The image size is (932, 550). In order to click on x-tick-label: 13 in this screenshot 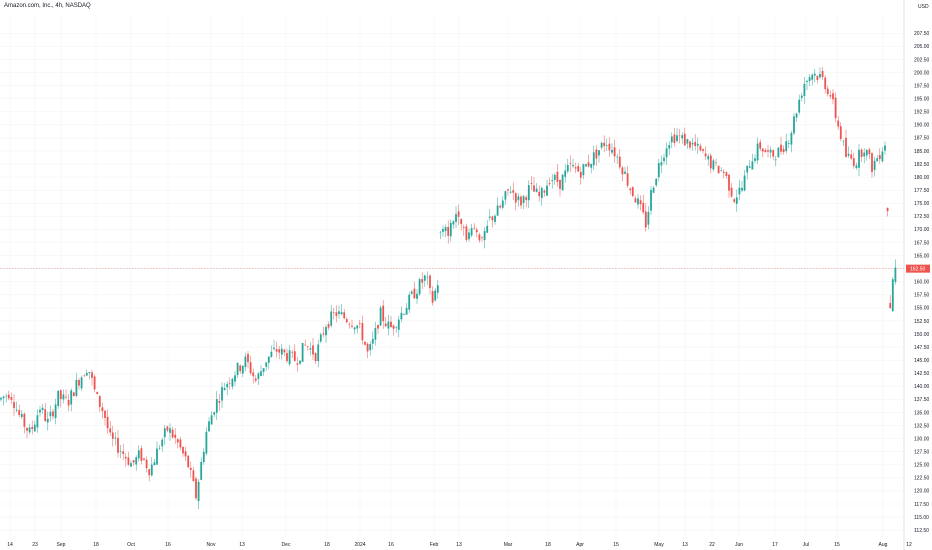, I will do `click(685, 545)`.